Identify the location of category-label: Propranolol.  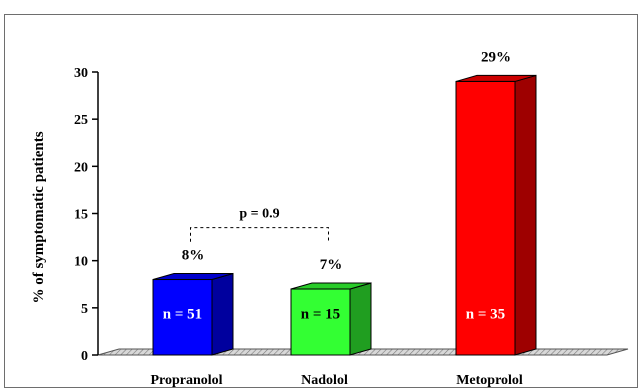
(186, 380).